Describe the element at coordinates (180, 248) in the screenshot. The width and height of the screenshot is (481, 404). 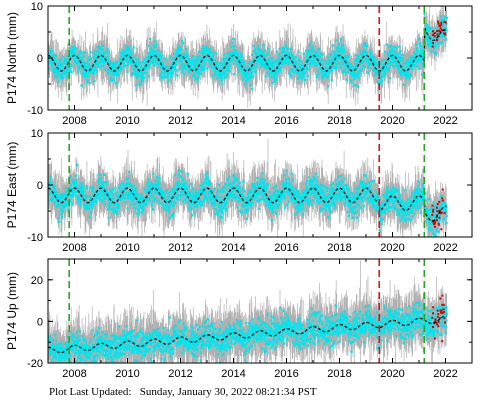
I see `xtick-label-1-2: 2012` at that location.